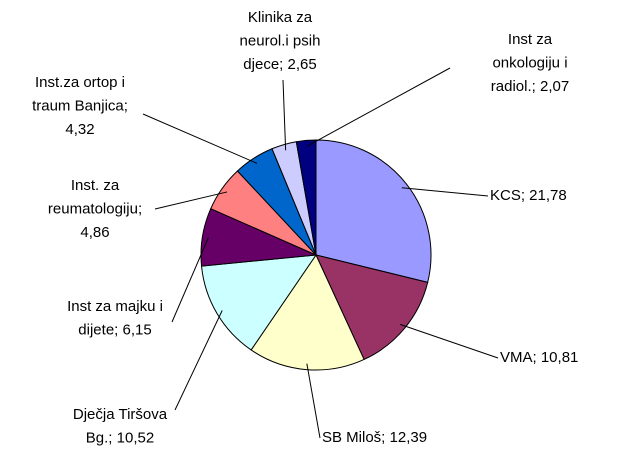 This screenshot has width=621, height=456. What do you see at coordinates (279, 64) in the screenshot?
I see `data-label-line: djece; 2,65` at bounding box center [279, 64].